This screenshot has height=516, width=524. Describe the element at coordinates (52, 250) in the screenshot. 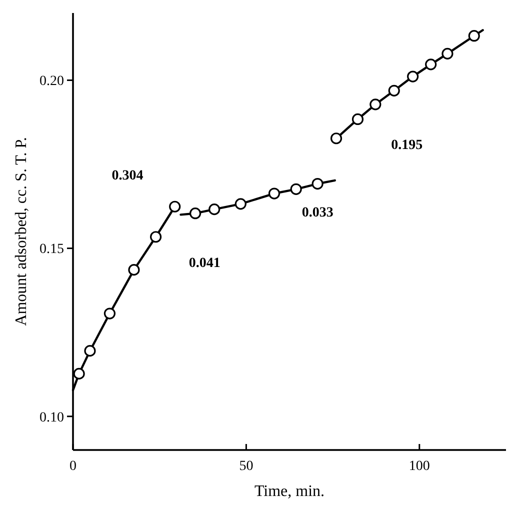

I see `y-tick-label: 0.15` at that location.